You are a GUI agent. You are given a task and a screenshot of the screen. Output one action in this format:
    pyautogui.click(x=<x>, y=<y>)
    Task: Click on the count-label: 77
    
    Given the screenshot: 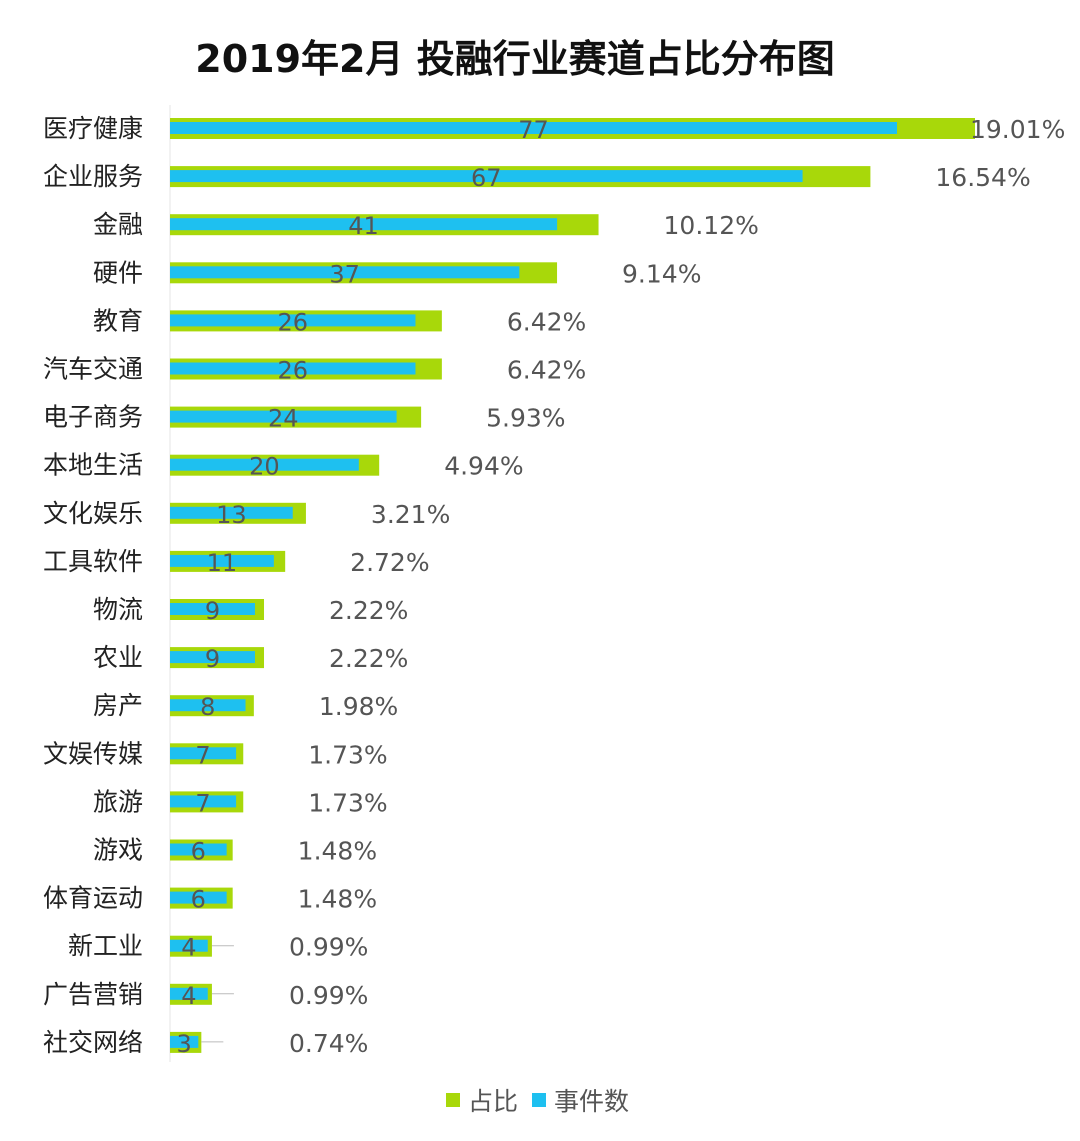 What is the action you would take?
    pyautogui.click(x=533, y=130)
    